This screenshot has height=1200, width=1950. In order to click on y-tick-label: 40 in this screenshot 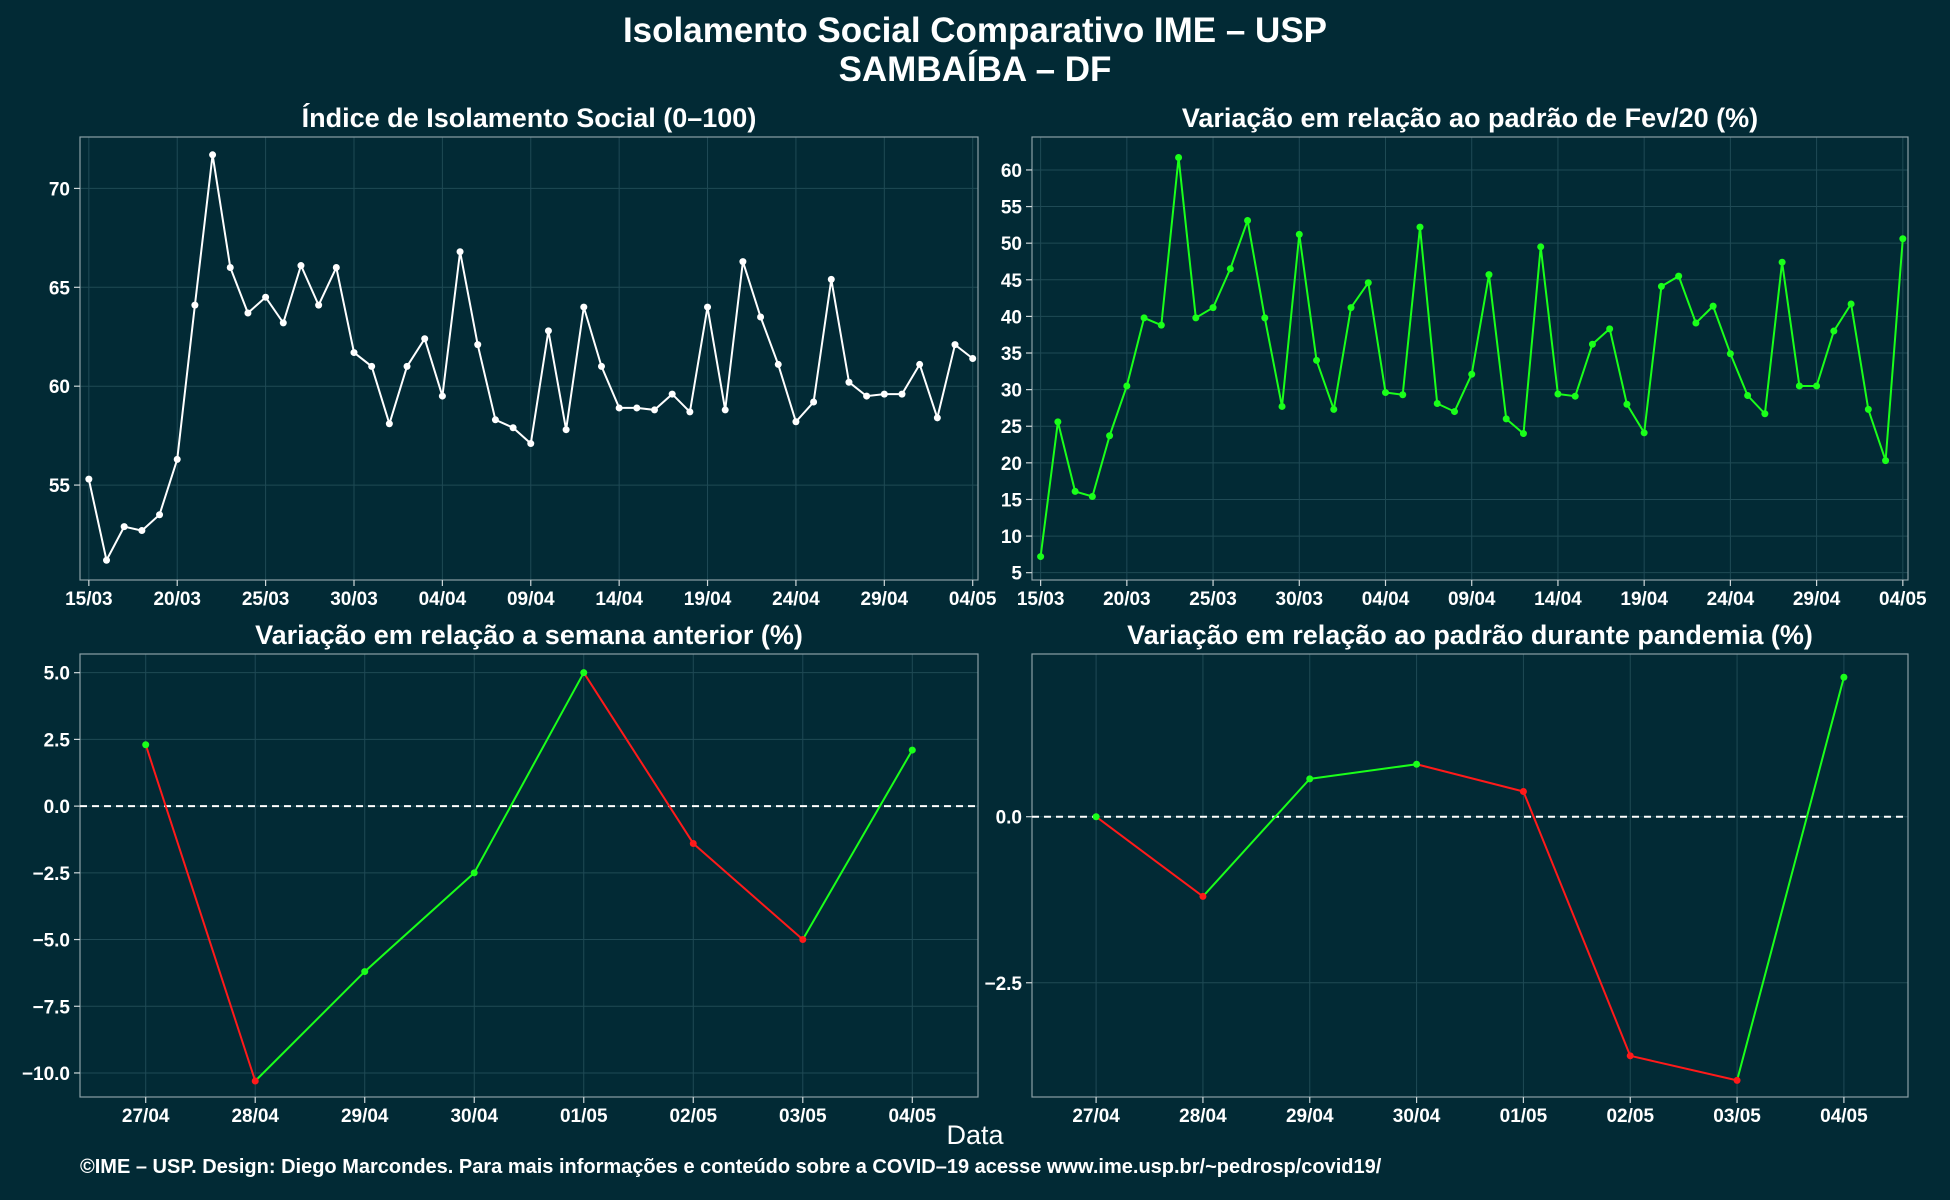, I will do `click(1011, 317)`.